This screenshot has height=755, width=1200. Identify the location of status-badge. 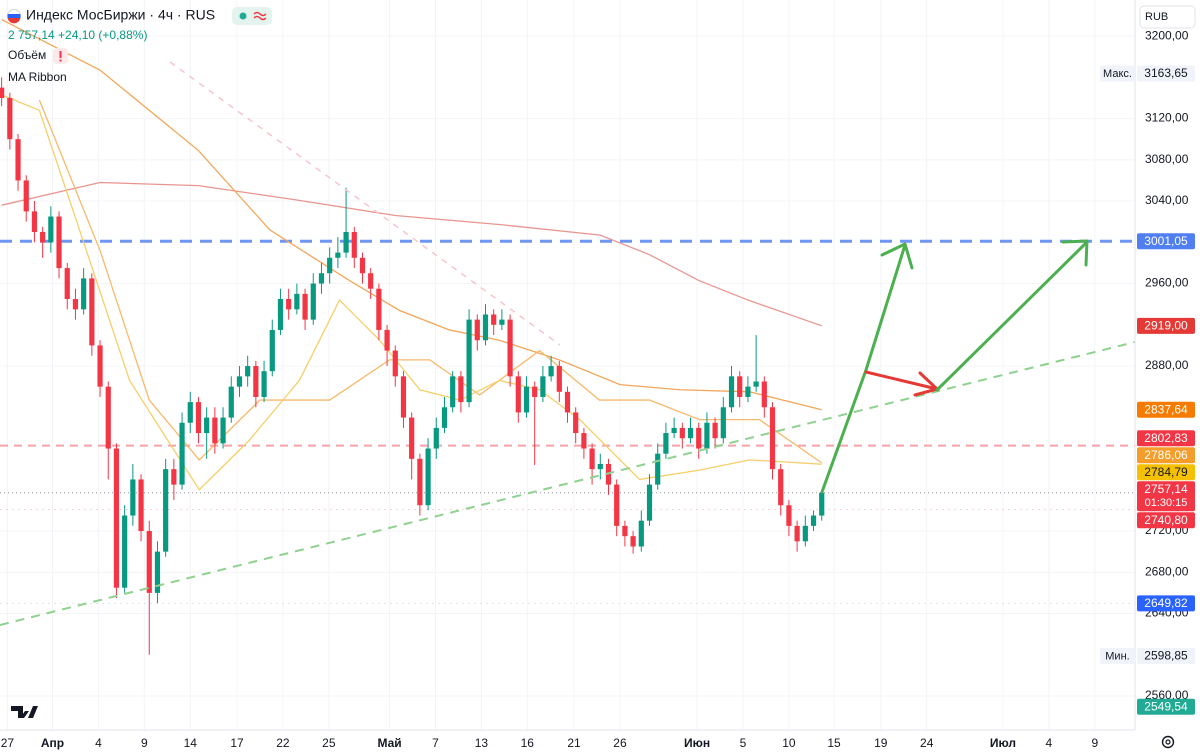
(252, 16).